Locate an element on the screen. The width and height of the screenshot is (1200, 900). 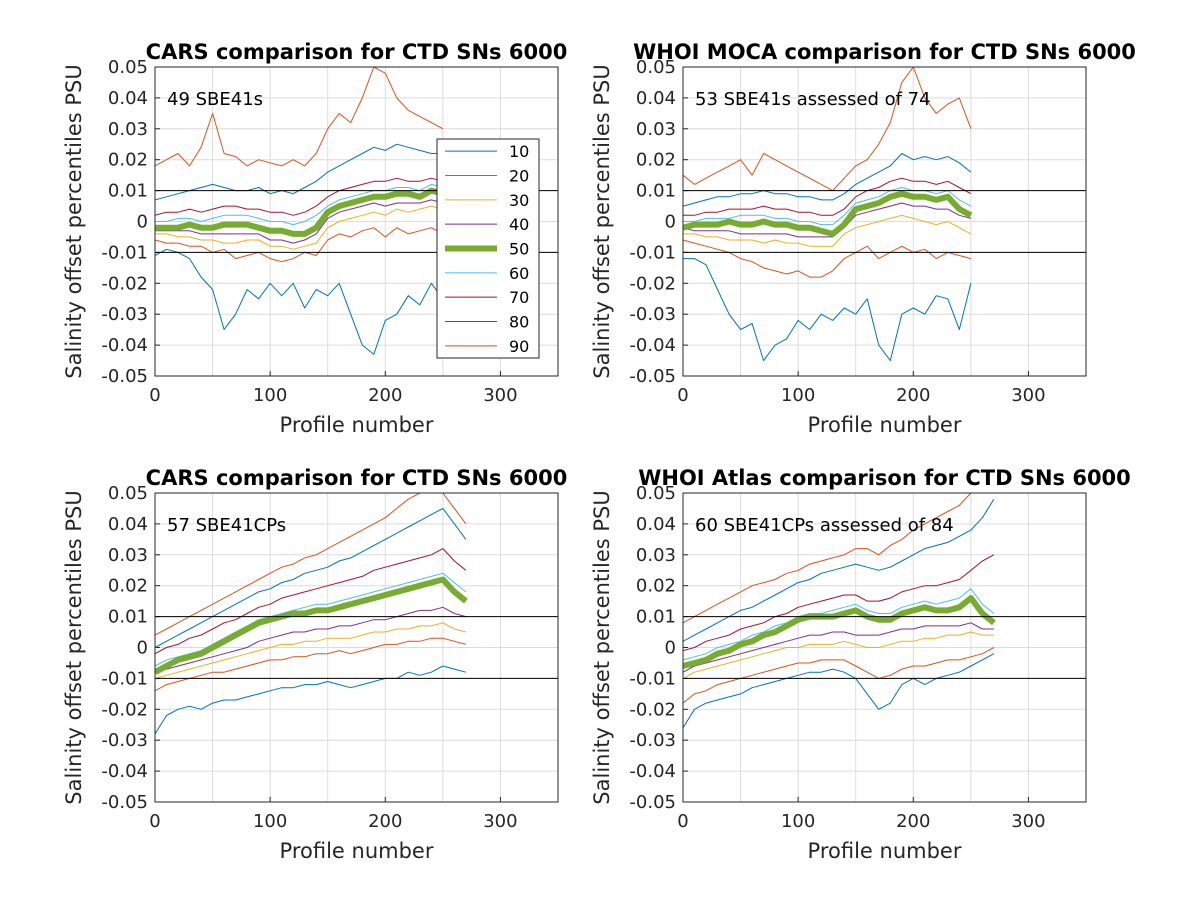
legend: 10 20 30 40 50 60 70 80 90 is located at coordinates (488, 248).